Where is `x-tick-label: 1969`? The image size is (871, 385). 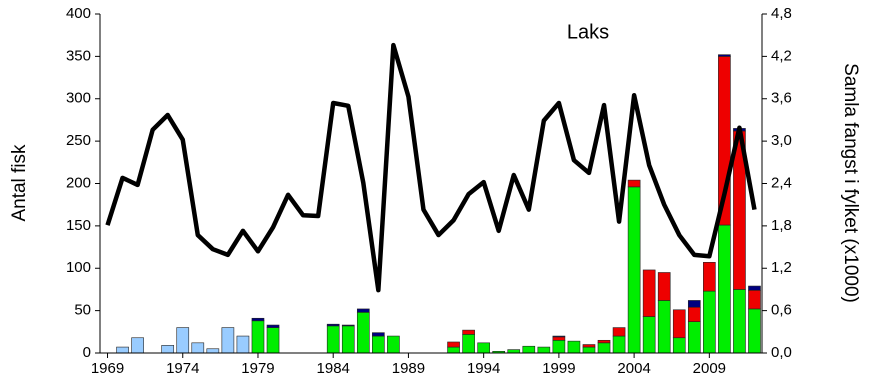 x-tick-label: 1969 is located at coordinates (107, 368).